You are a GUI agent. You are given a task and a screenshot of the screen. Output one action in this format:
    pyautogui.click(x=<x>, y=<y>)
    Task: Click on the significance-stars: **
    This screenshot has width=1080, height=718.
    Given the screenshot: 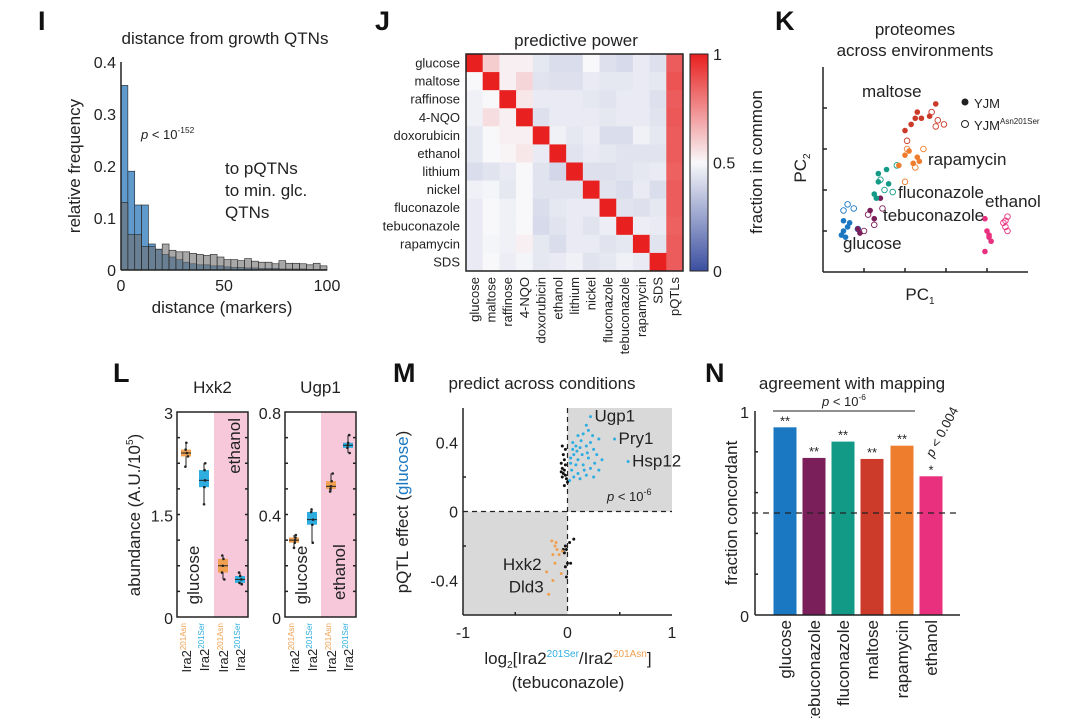 What is the action you would take?
    pyautogui.click(x=785, y=420)
    